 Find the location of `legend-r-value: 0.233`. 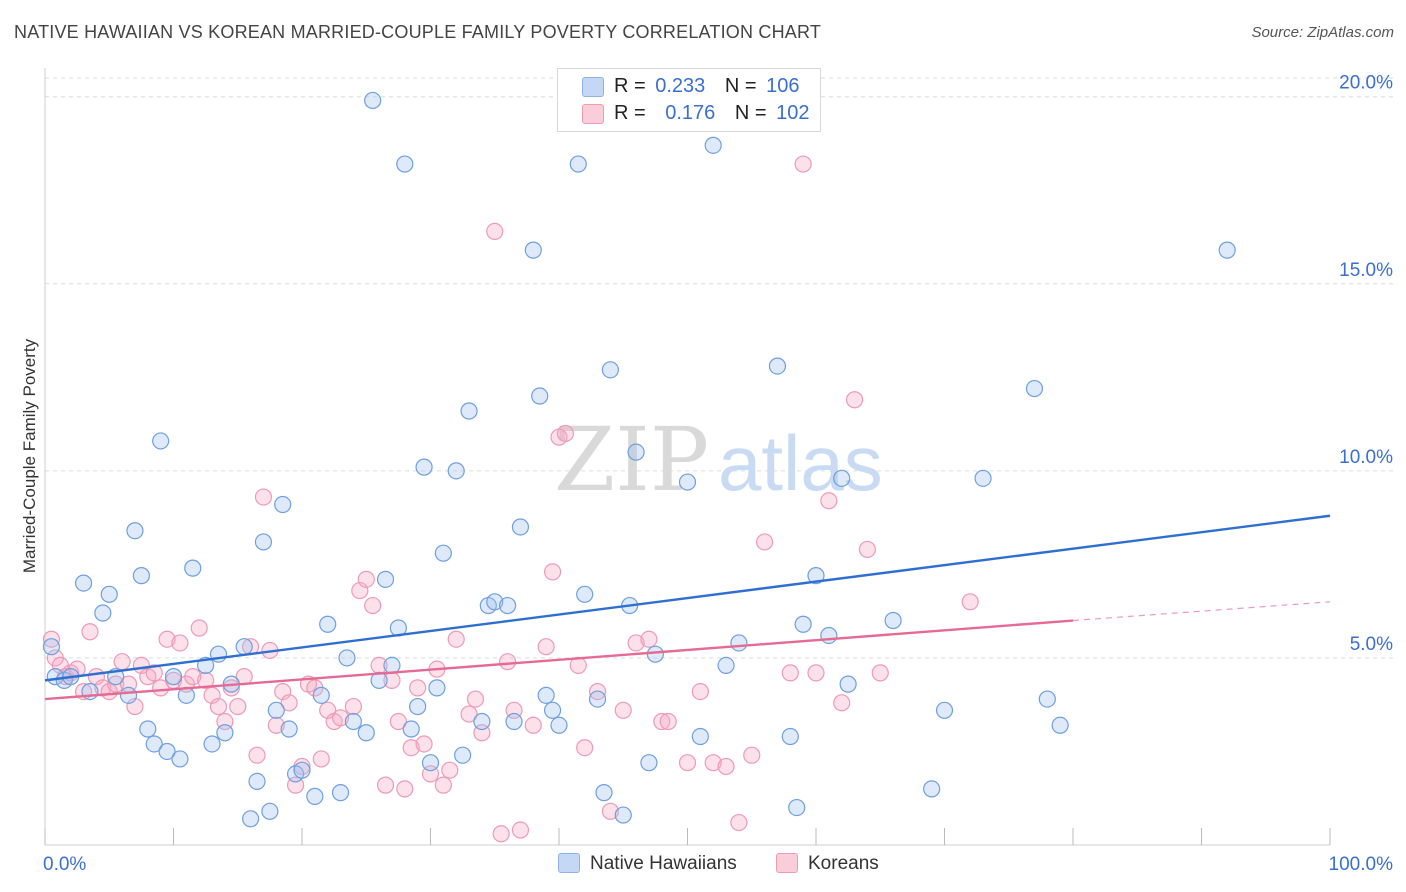

legend-r-value: 0.233 is located at coordinates (680, 86).